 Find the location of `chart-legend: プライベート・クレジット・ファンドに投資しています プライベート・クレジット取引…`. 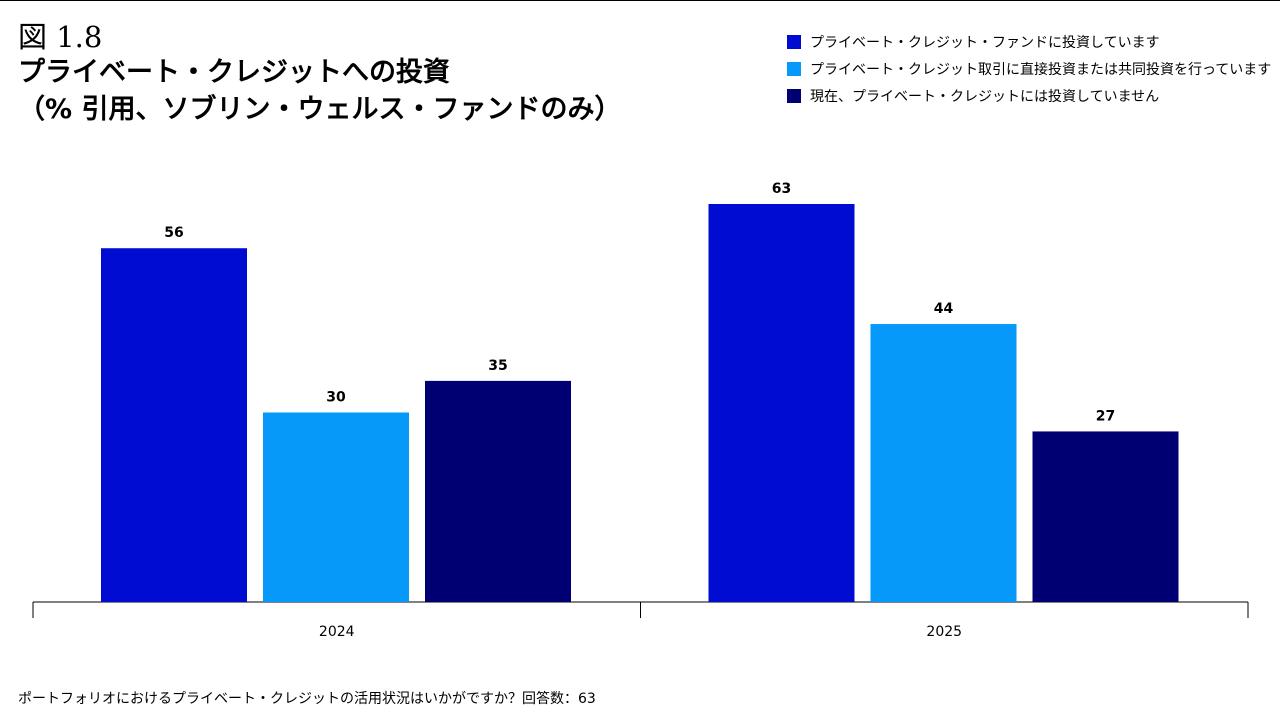

chart-legend: プライベート・クレジット・ファンドに投資しています プライベート・クレジット取引… is located at coordinates (1029, 68).